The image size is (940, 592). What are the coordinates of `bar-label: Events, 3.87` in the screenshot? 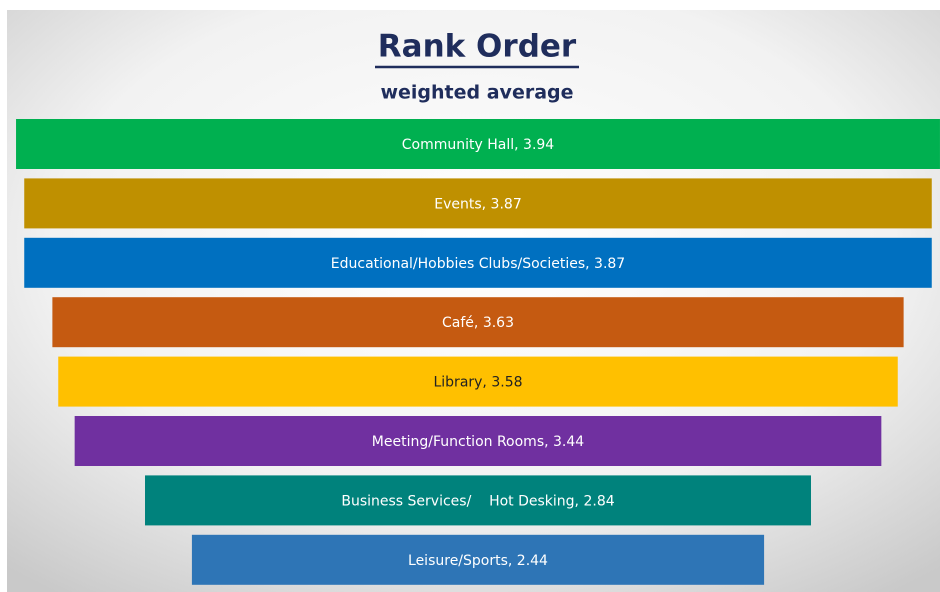 It's located at (477, 204).